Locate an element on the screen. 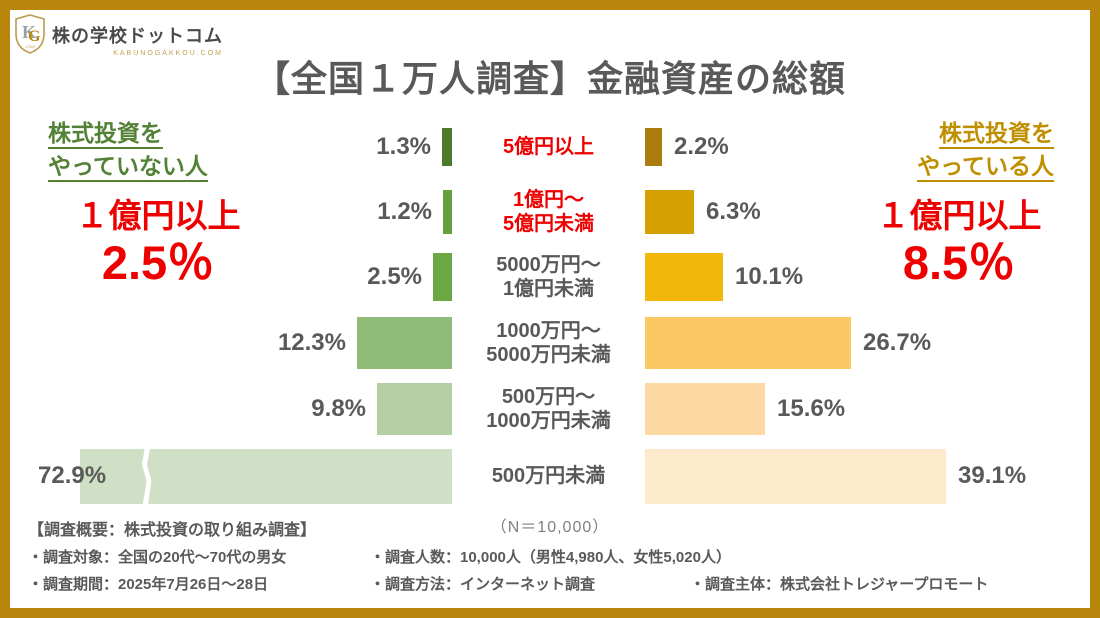 This screenshot has height=618, width=1100. category-zone: 500万円〜 1000万円未満 is located at coordinates (548, 409).